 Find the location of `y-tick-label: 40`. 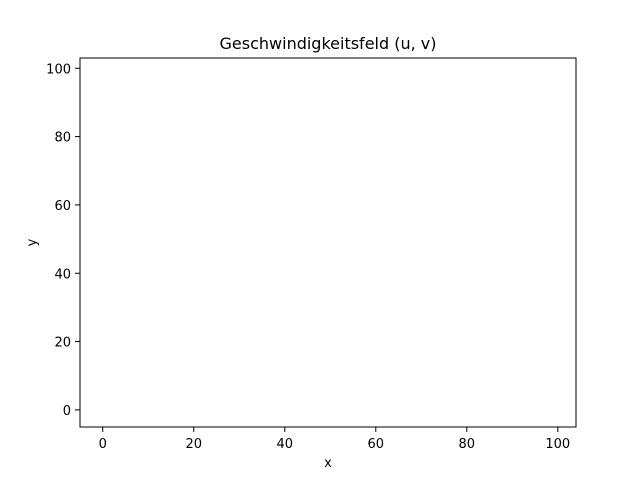

y-tick-label: 40 is located at coordinates (62, 274).